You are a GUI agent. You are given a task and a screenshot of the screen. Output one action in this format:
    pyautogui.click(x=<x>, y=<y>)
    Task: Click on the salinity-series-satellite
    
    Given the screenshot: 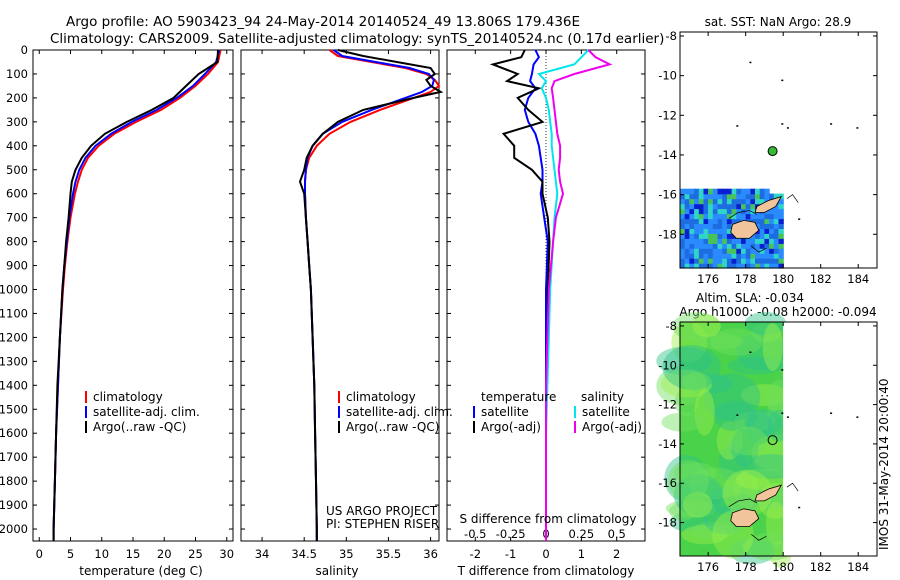 What is the action you would take?
    pyautogui.click(x=370, y=295)
    